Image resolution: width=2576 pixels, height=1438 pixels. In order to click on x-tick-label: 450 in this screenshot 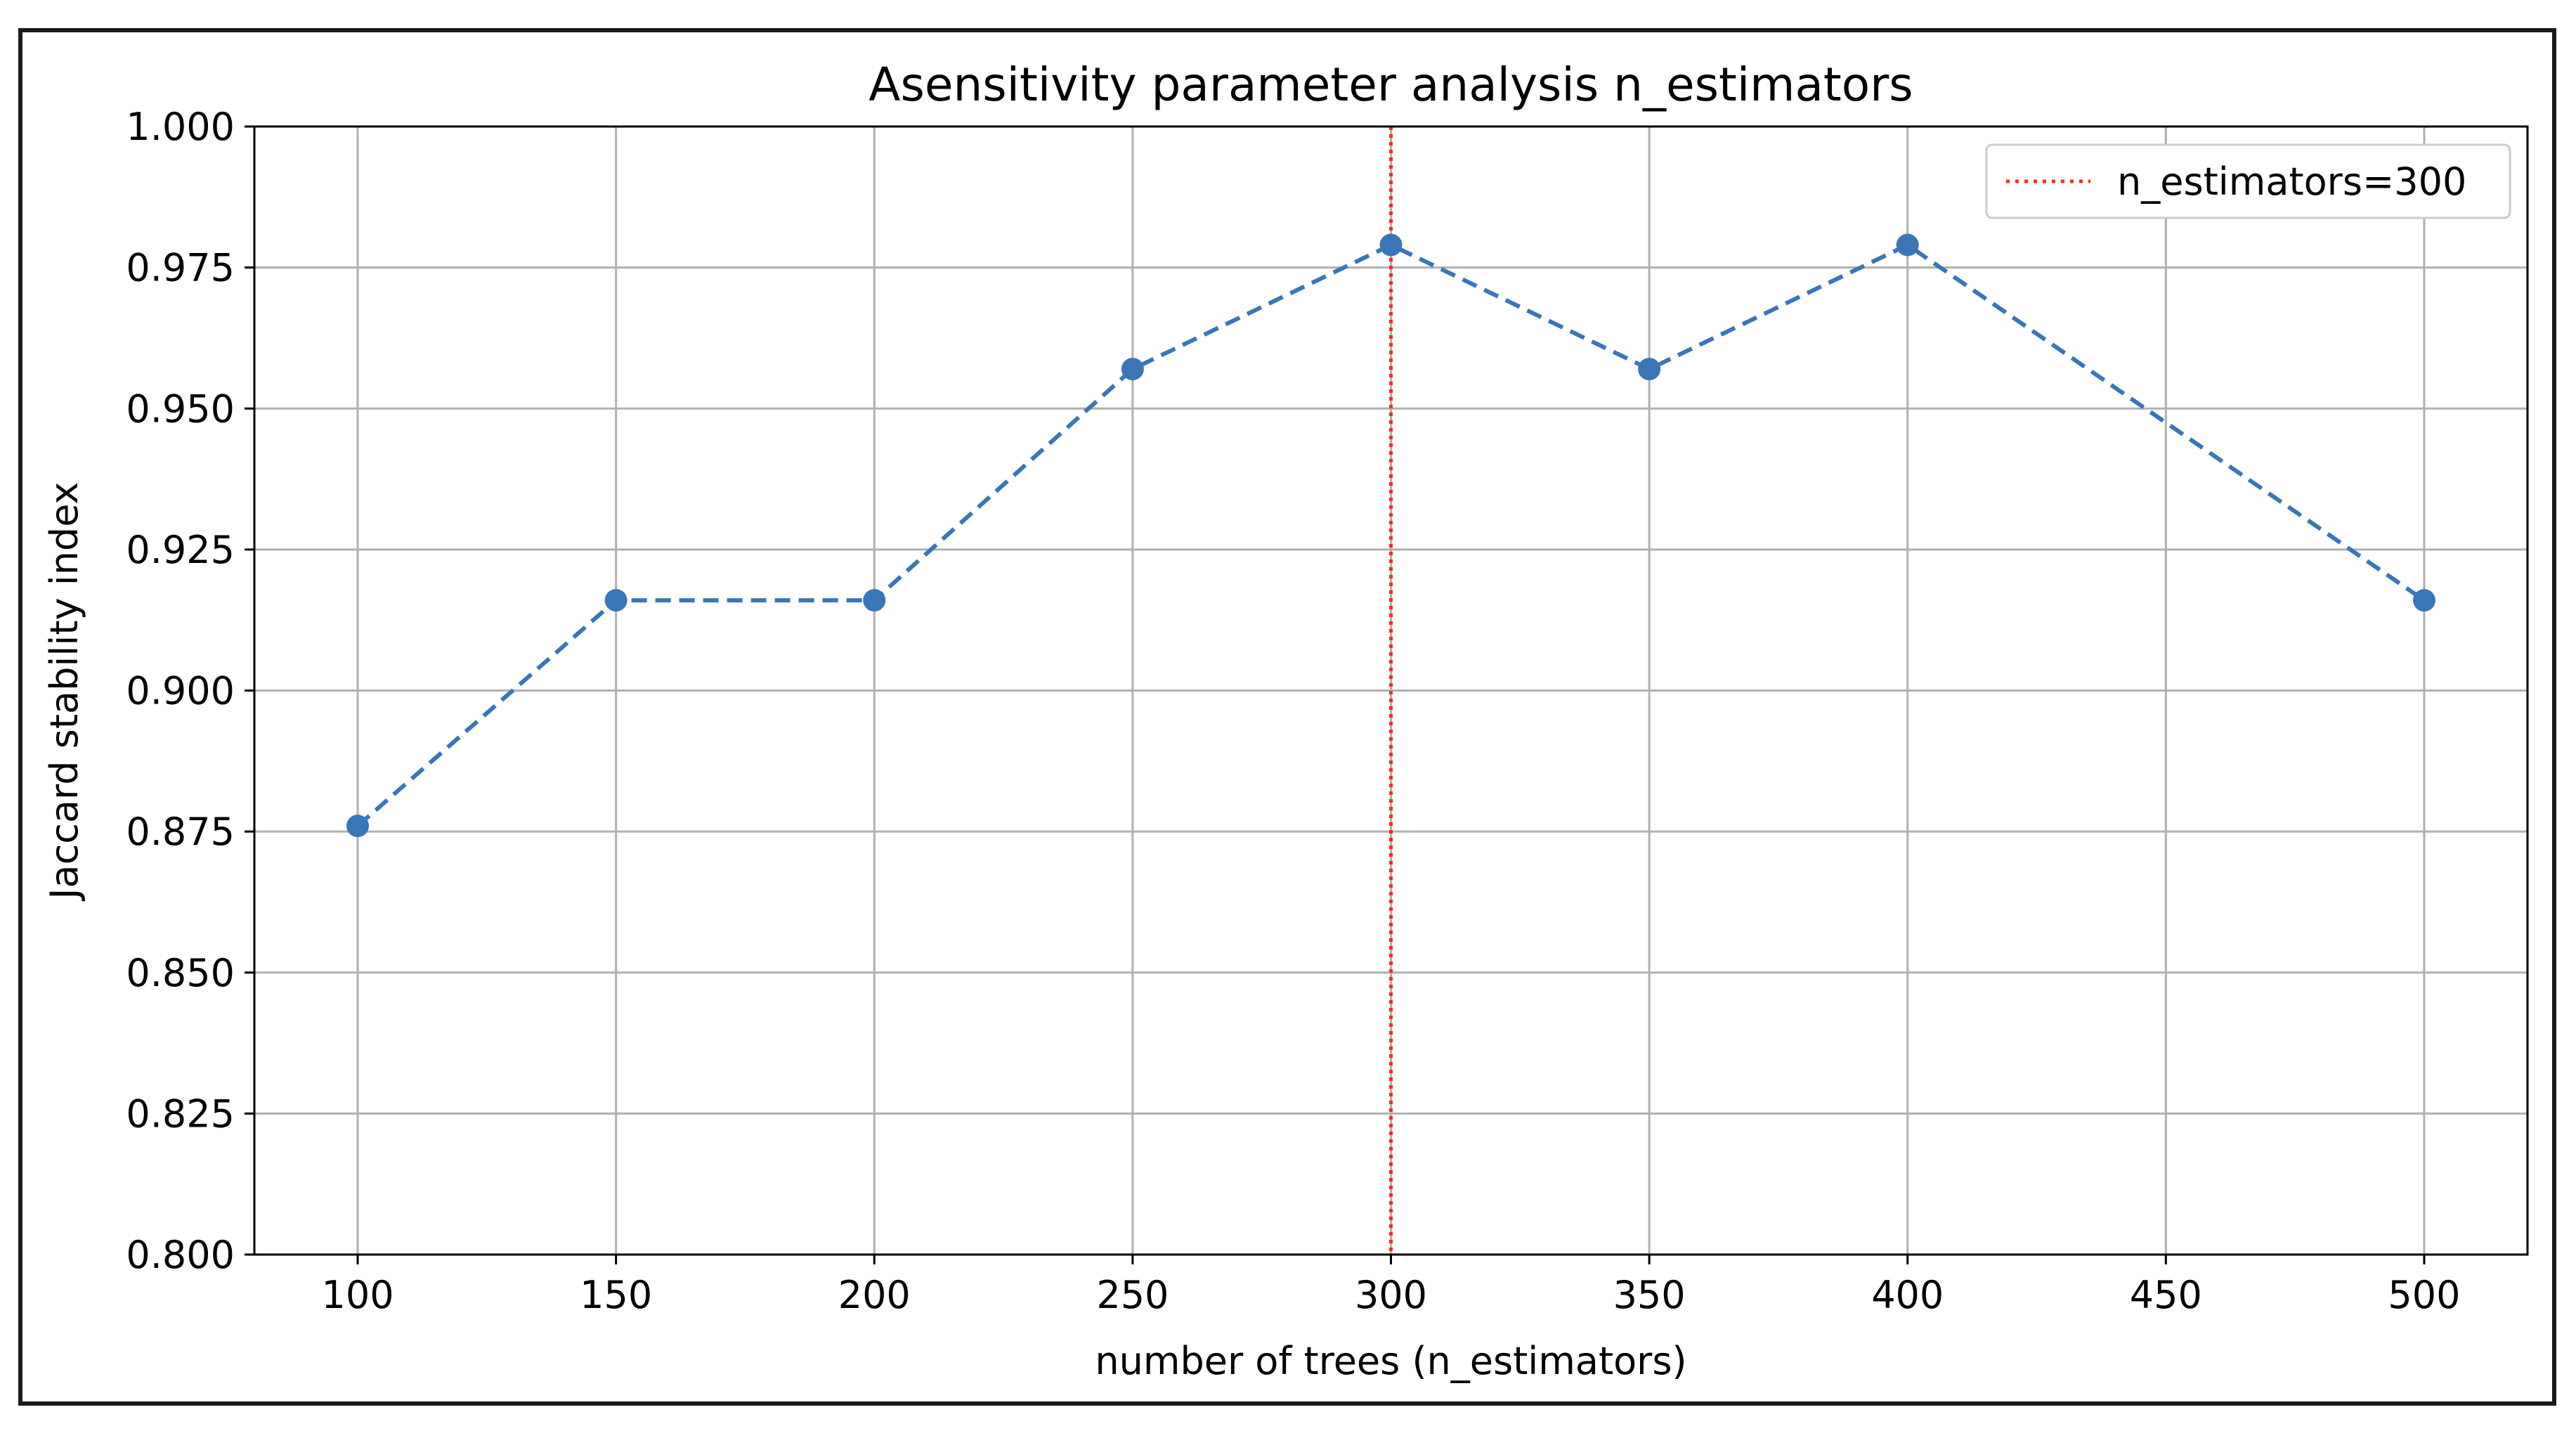, I will do `click(2166, 1295)`.